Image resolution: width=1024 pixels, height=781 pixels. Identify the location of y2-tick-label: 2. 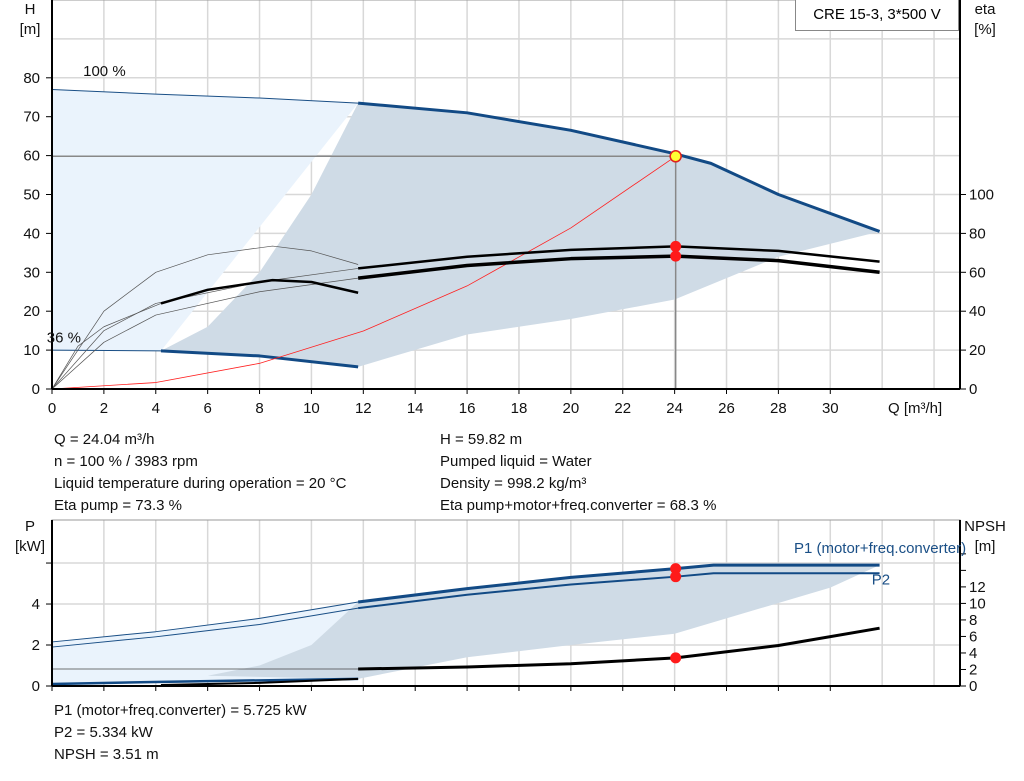
(973, 669).